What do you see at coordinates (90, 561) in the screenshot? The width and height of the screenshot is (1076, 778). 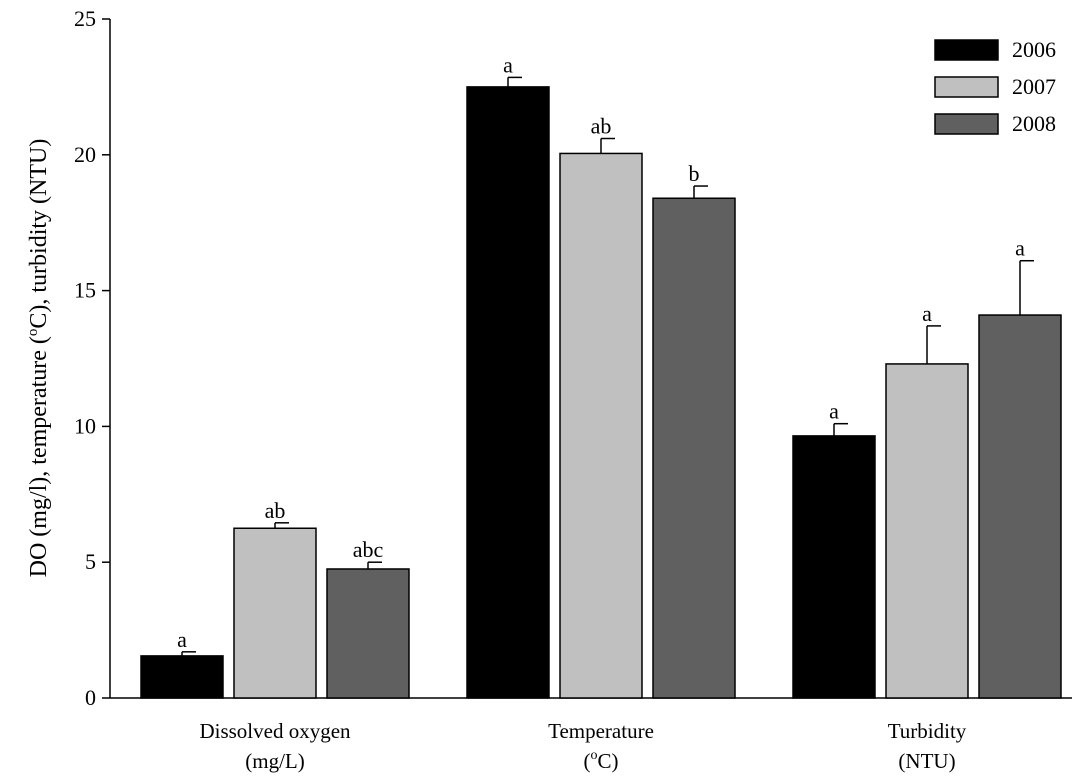 I see `y-tick-label: 5` at bounding box center [90, 561].